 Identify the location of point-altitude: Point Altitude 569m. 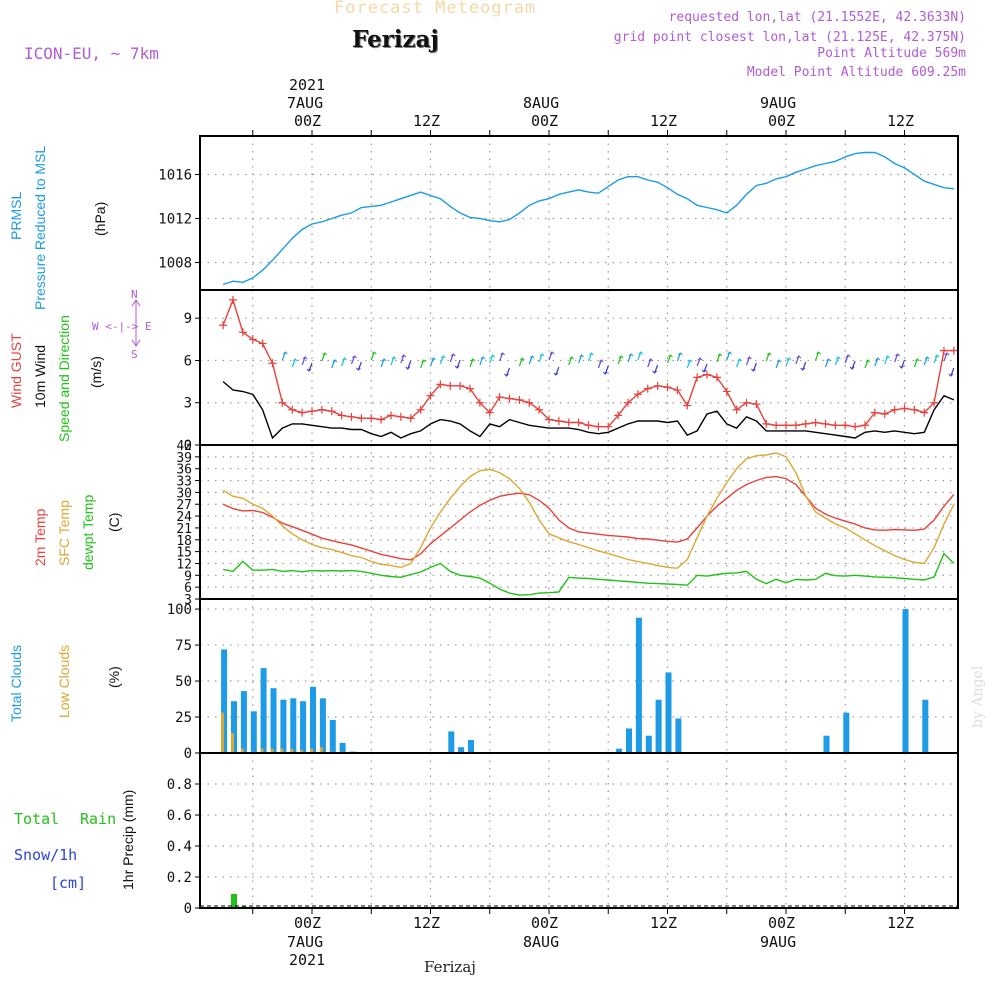
(891, 53).